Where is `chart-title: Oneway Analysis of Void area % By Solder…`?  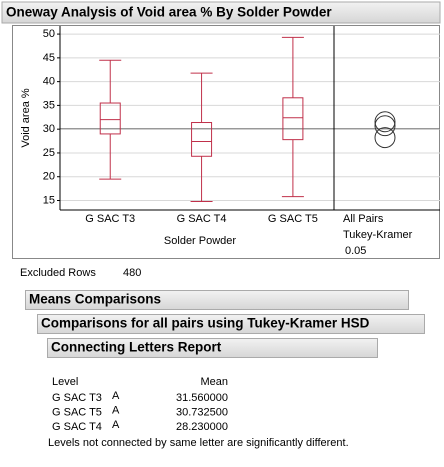
chart-title: Oneway Analysis of Void area % By Solder… is located at coordinates (169, 12).